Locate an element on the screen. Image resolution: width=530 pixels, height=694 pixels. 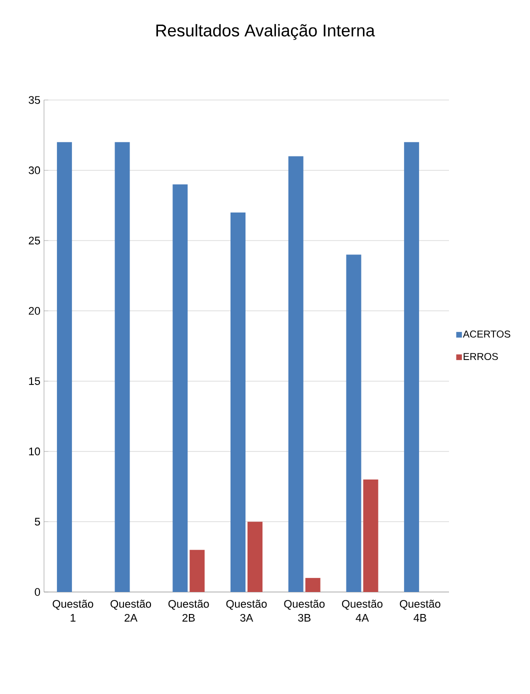
y-tick-label: 0 is located at coordinates (37, 592).